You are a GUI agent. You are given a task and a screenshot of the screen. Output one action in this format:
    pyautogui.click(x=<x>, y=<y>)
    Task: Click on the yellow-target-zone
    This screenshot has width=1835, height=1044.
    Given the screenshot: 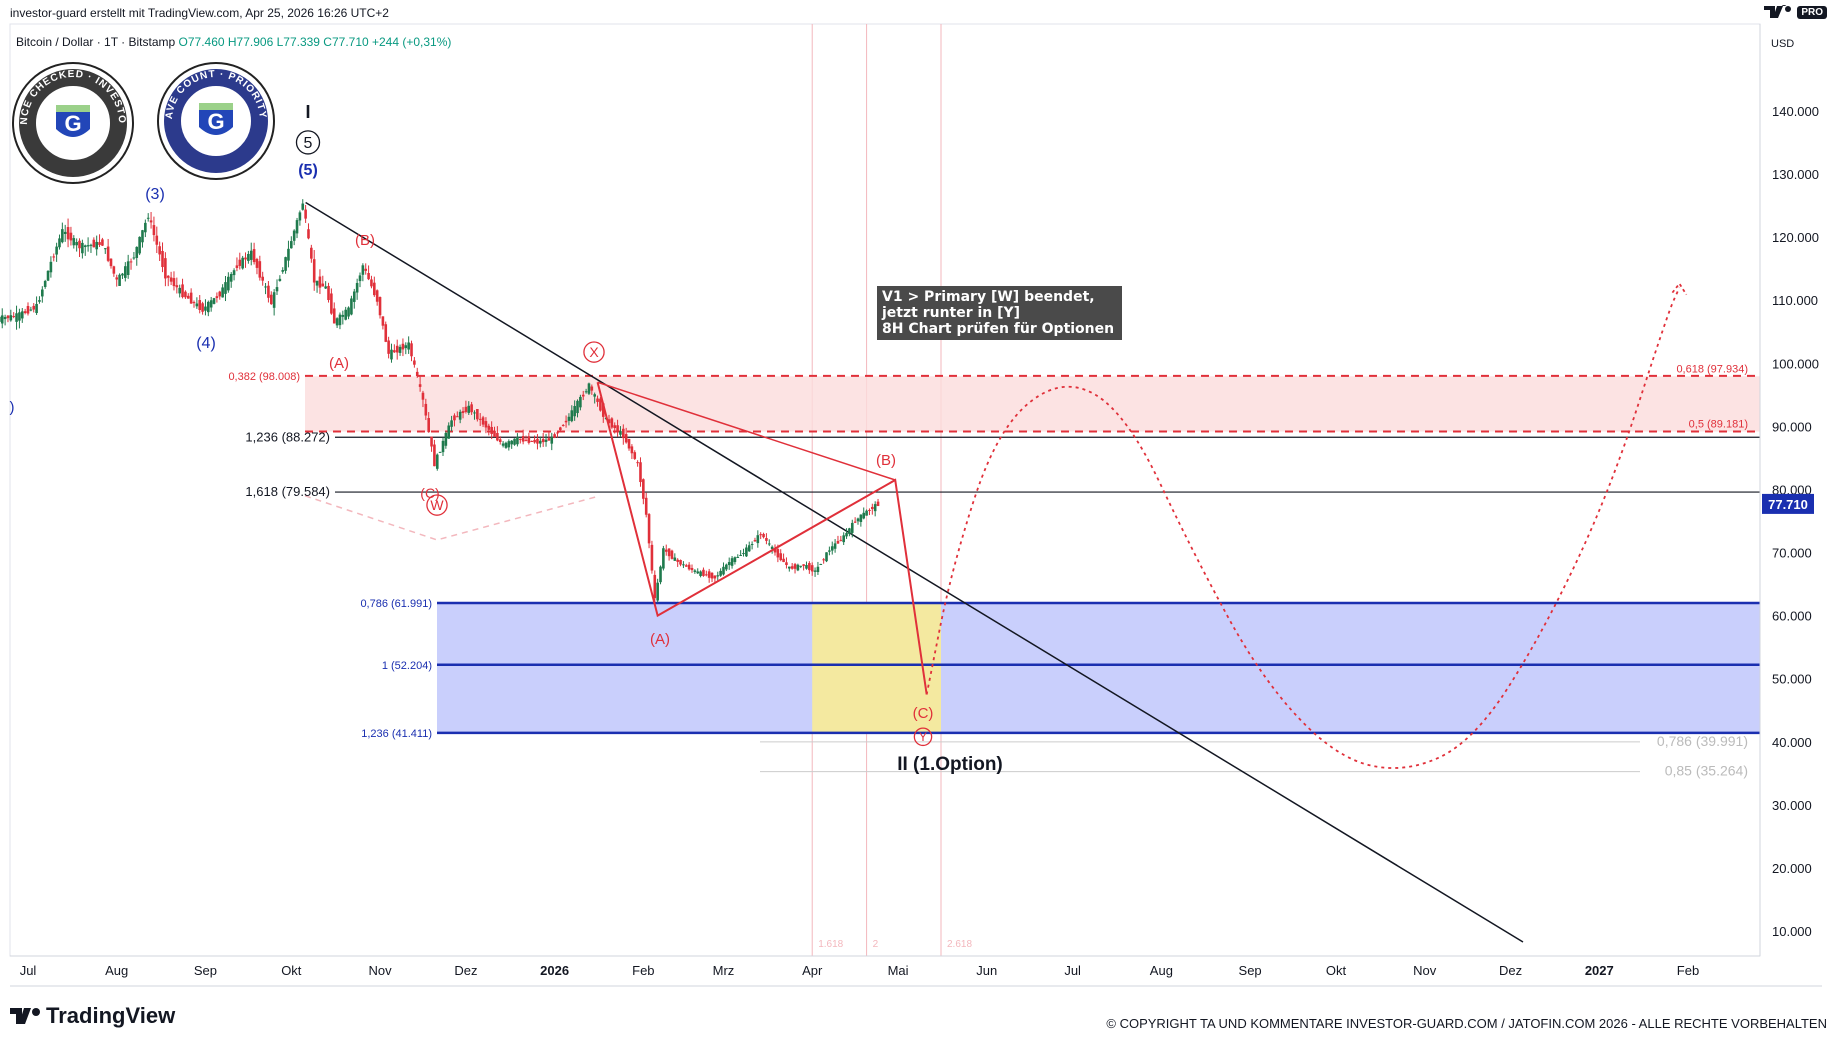 What is the action you would take?
    pyautogui.click(x=876, y=668)
    